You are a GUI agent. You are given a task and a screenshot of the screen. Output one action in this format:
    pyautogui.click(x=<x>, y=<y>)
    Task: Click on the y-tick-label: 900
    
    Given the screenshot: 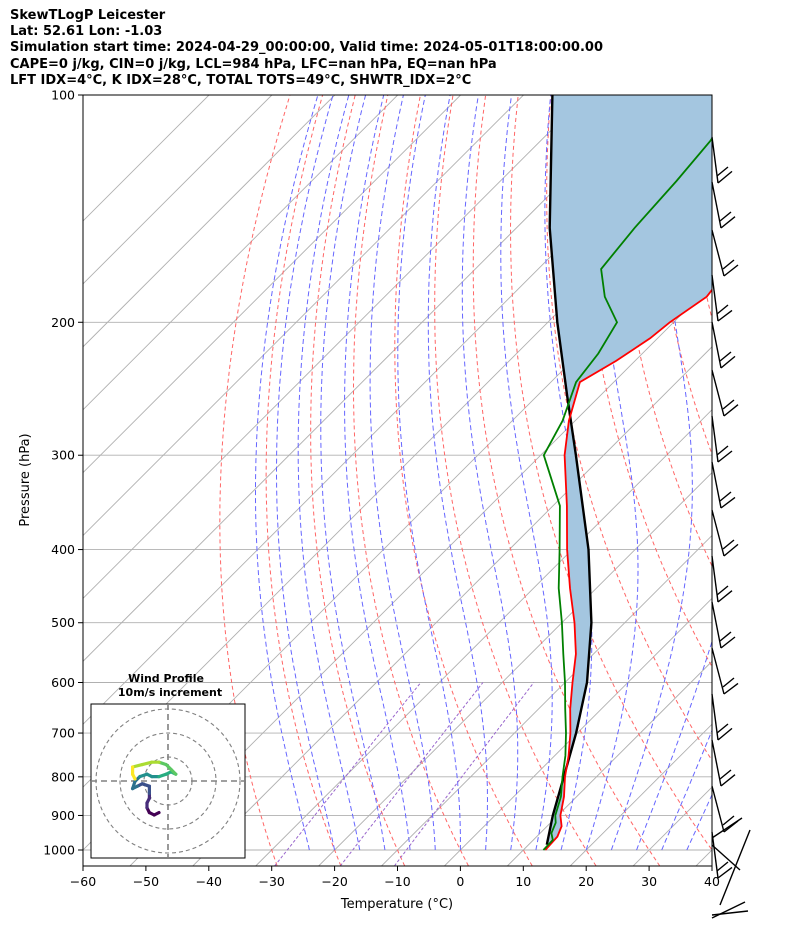 What is the action you would take?
    pyautogui.click(x=63, y=815)
    